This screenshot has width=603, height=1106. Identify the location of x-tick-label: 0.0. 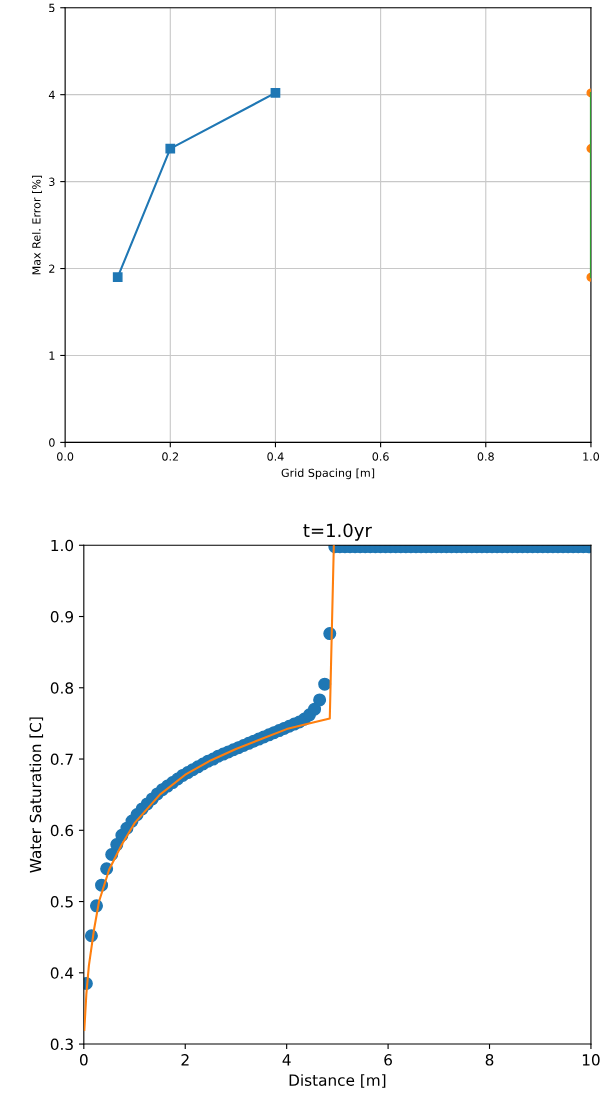
(65, 456).